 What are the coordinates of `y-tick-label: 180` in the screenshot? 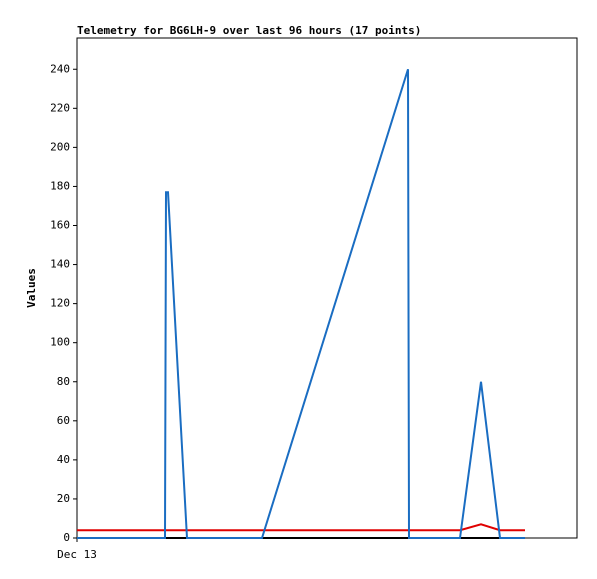 It's located at (60, 185).